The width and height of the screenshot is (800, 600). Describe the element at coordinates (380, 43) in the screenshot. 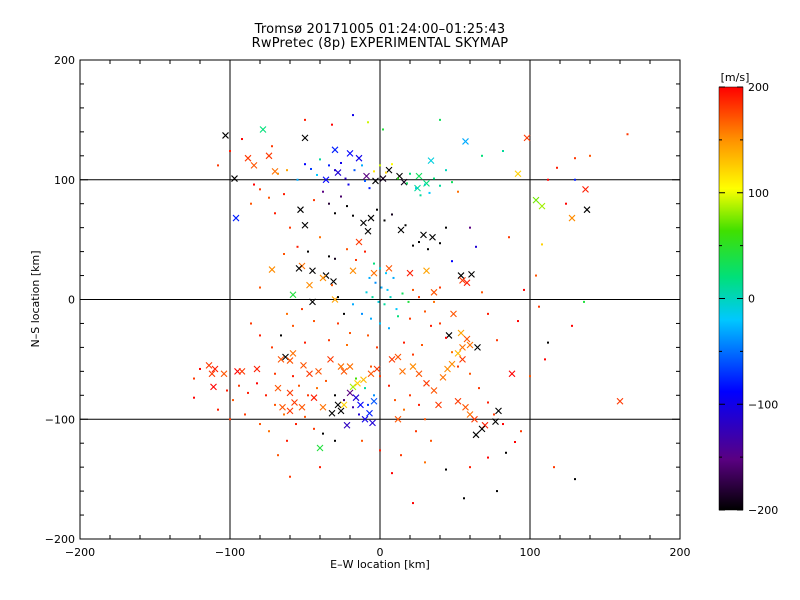

I see `chart-subtitle: RwPretec (8p) EXPERIMENTAL SKYMAP` at that location.